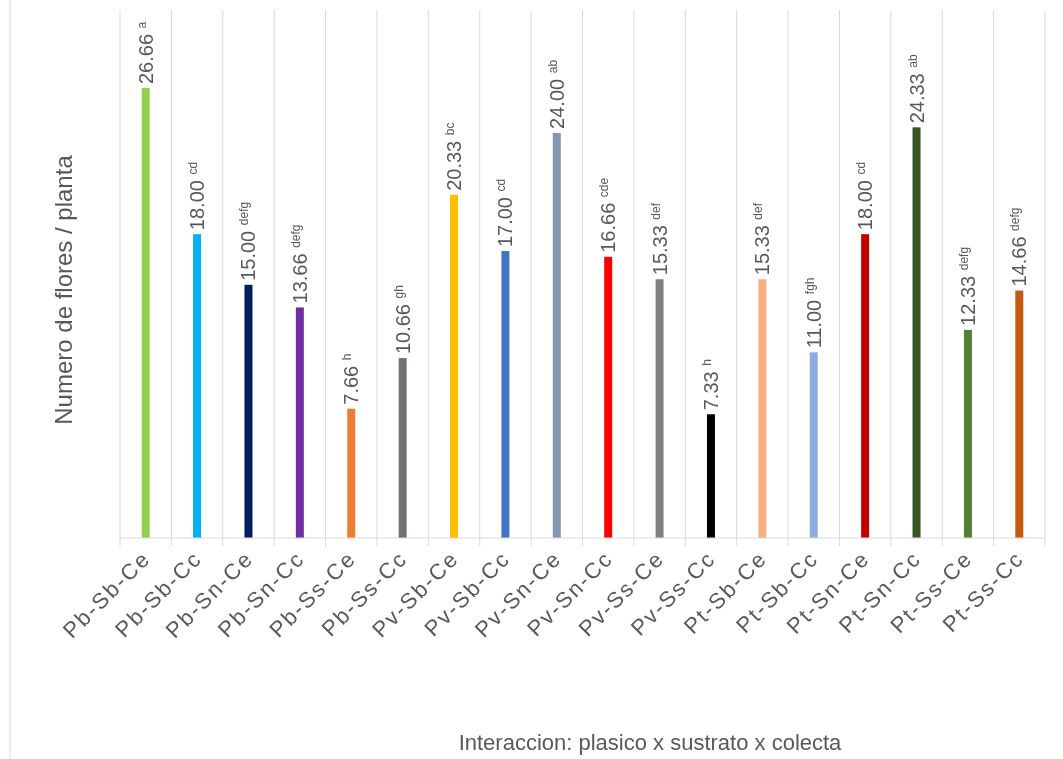 The height and width of the screenshot is (759, 1063). What do you see at coordinates (63, 289) in the screenshot?
I see `y-axis-title: Numero de flores / planta` at bounding box center [63, 289].